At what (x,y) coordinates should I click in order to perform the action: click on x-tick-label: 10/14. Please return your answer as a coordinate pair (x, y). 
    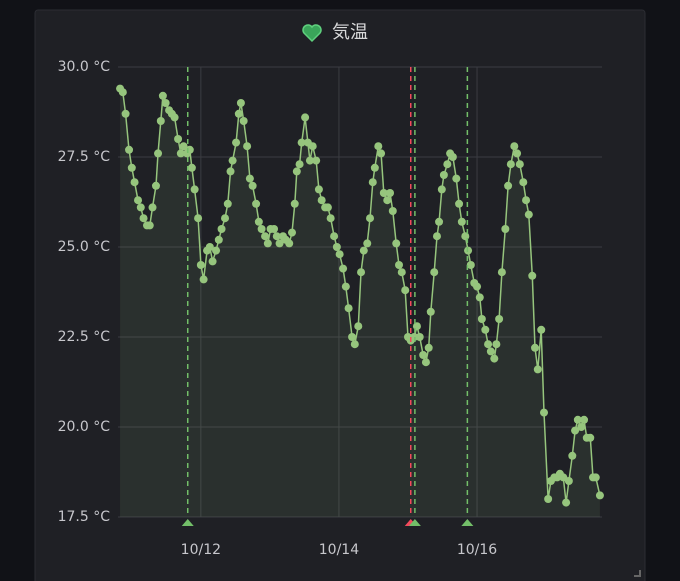
    Looking at the image, I should click on (339, 550).